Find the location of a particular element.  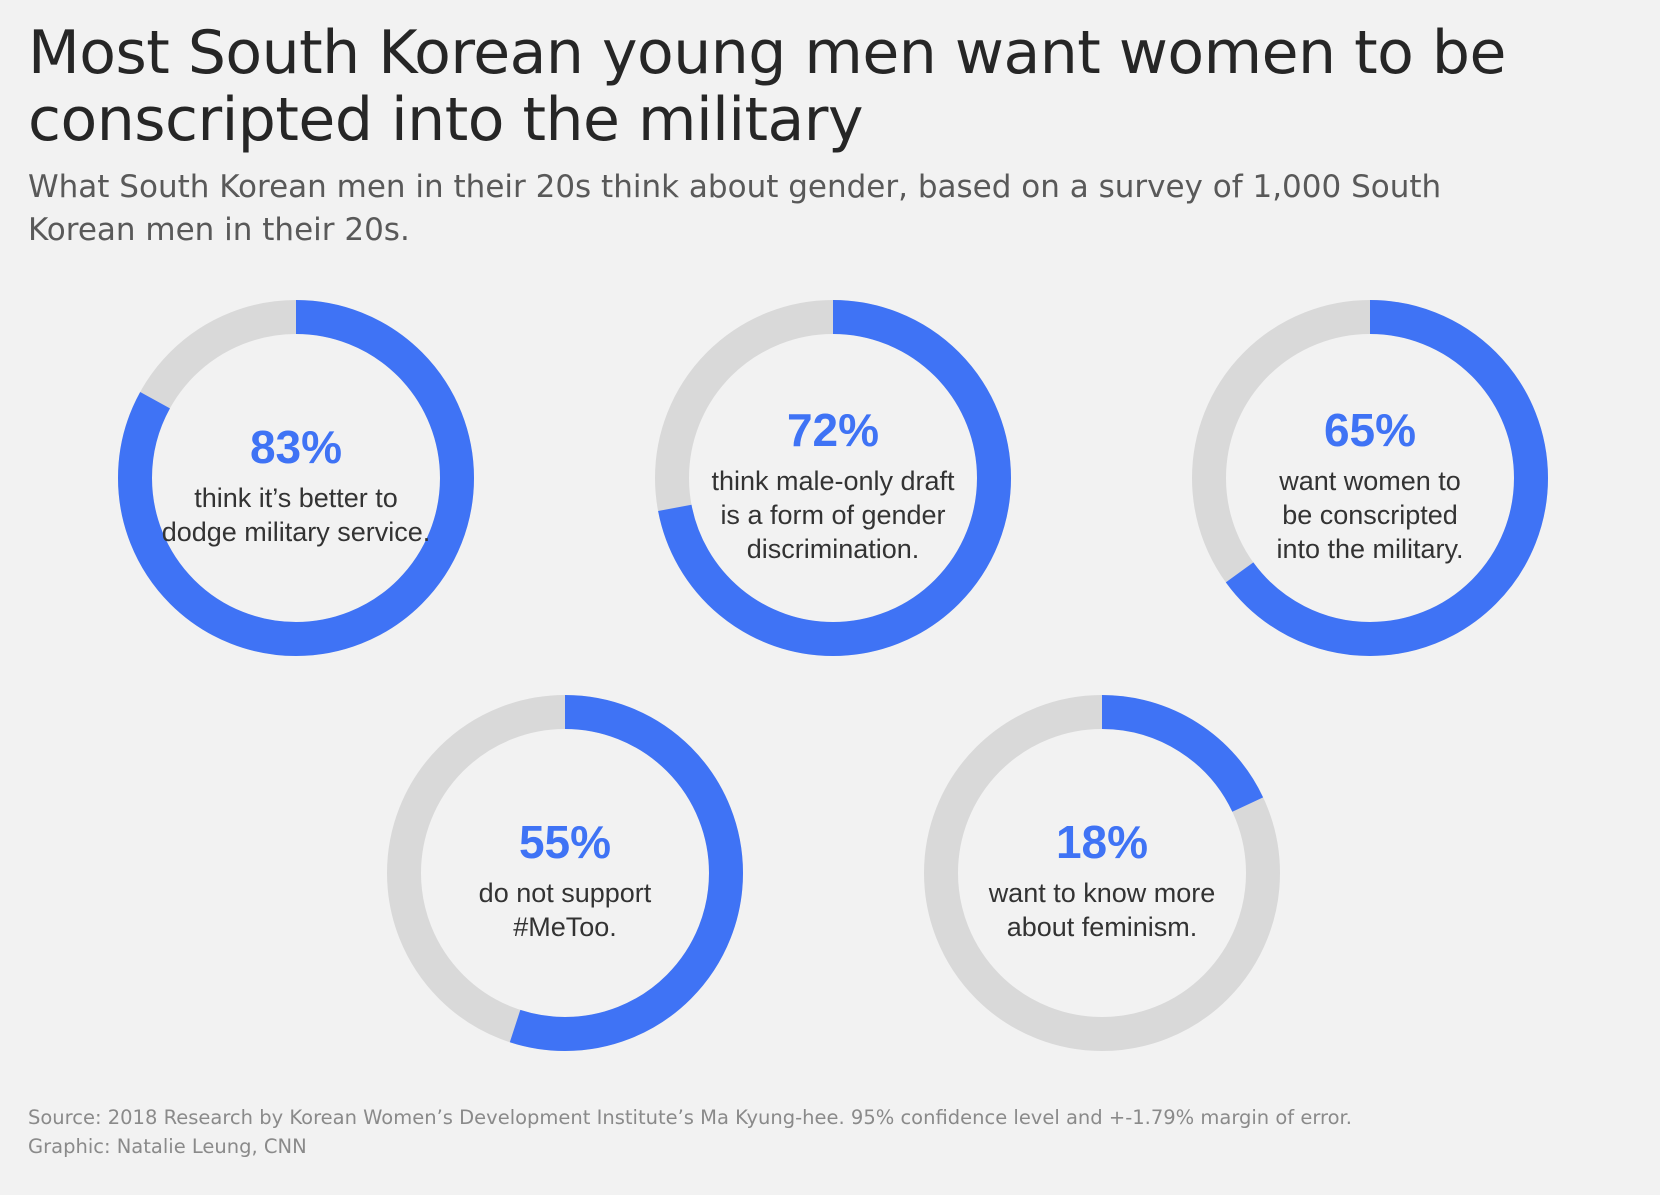

donut-description-line: want women to is located at coordinates (1369, 481).